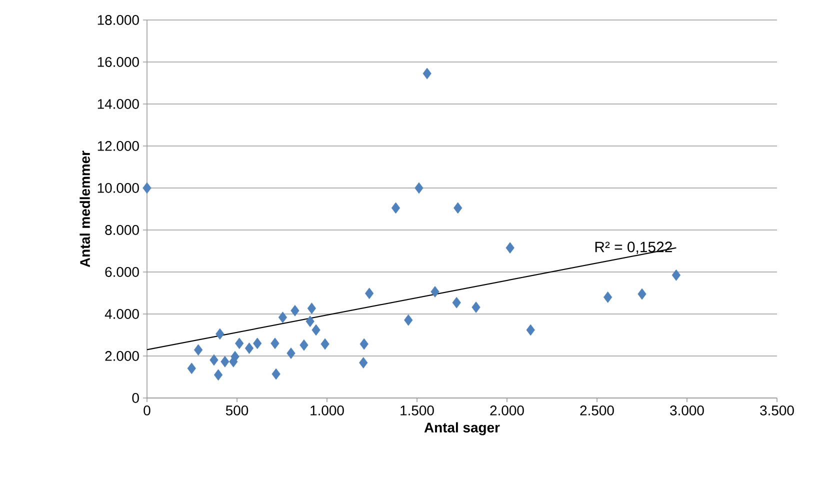 This screenshot has width=817, height=484. What do you see at coordinates (147, 411) in the screenshot?
I see `x-tick-label: 0` at bounding box center [147, 411].